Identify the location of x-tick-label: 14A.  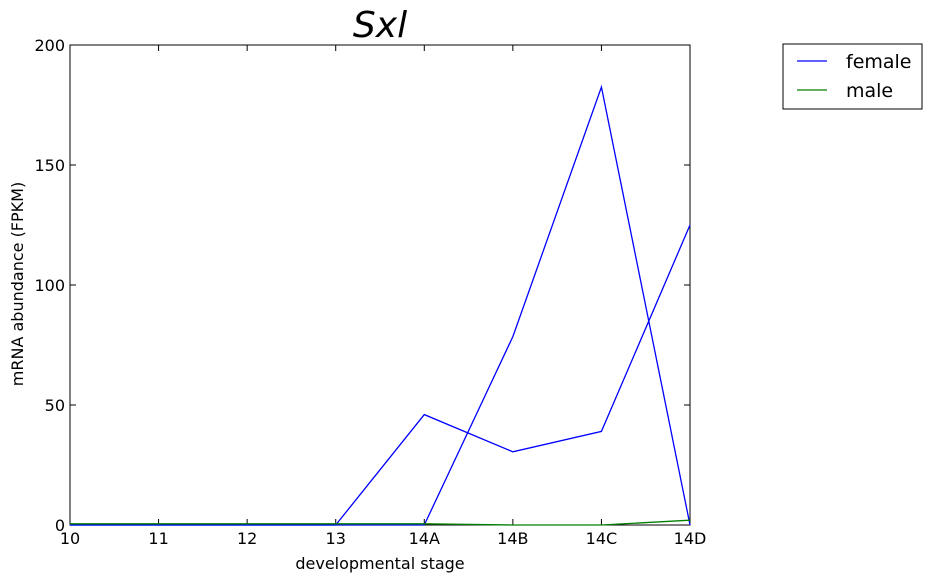
(424, 538).